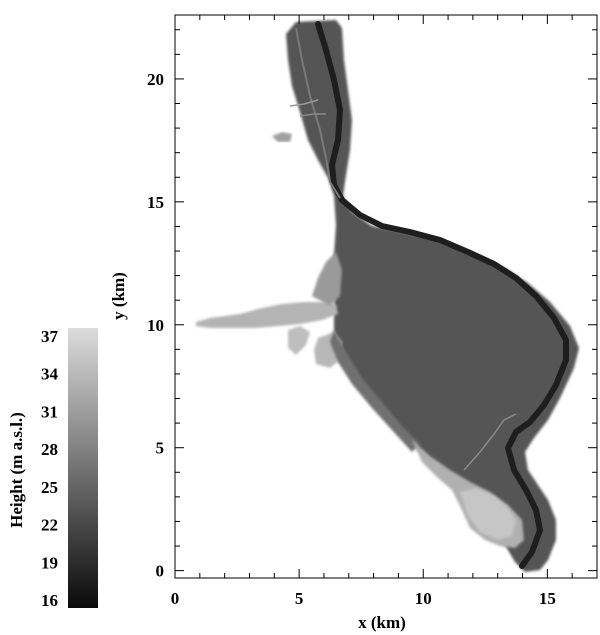 This screenshot has height=635, width=600. Describe the element at coordinates (118, 296) in the screenshot. I see `y-axis-label: y (km)` at that location.